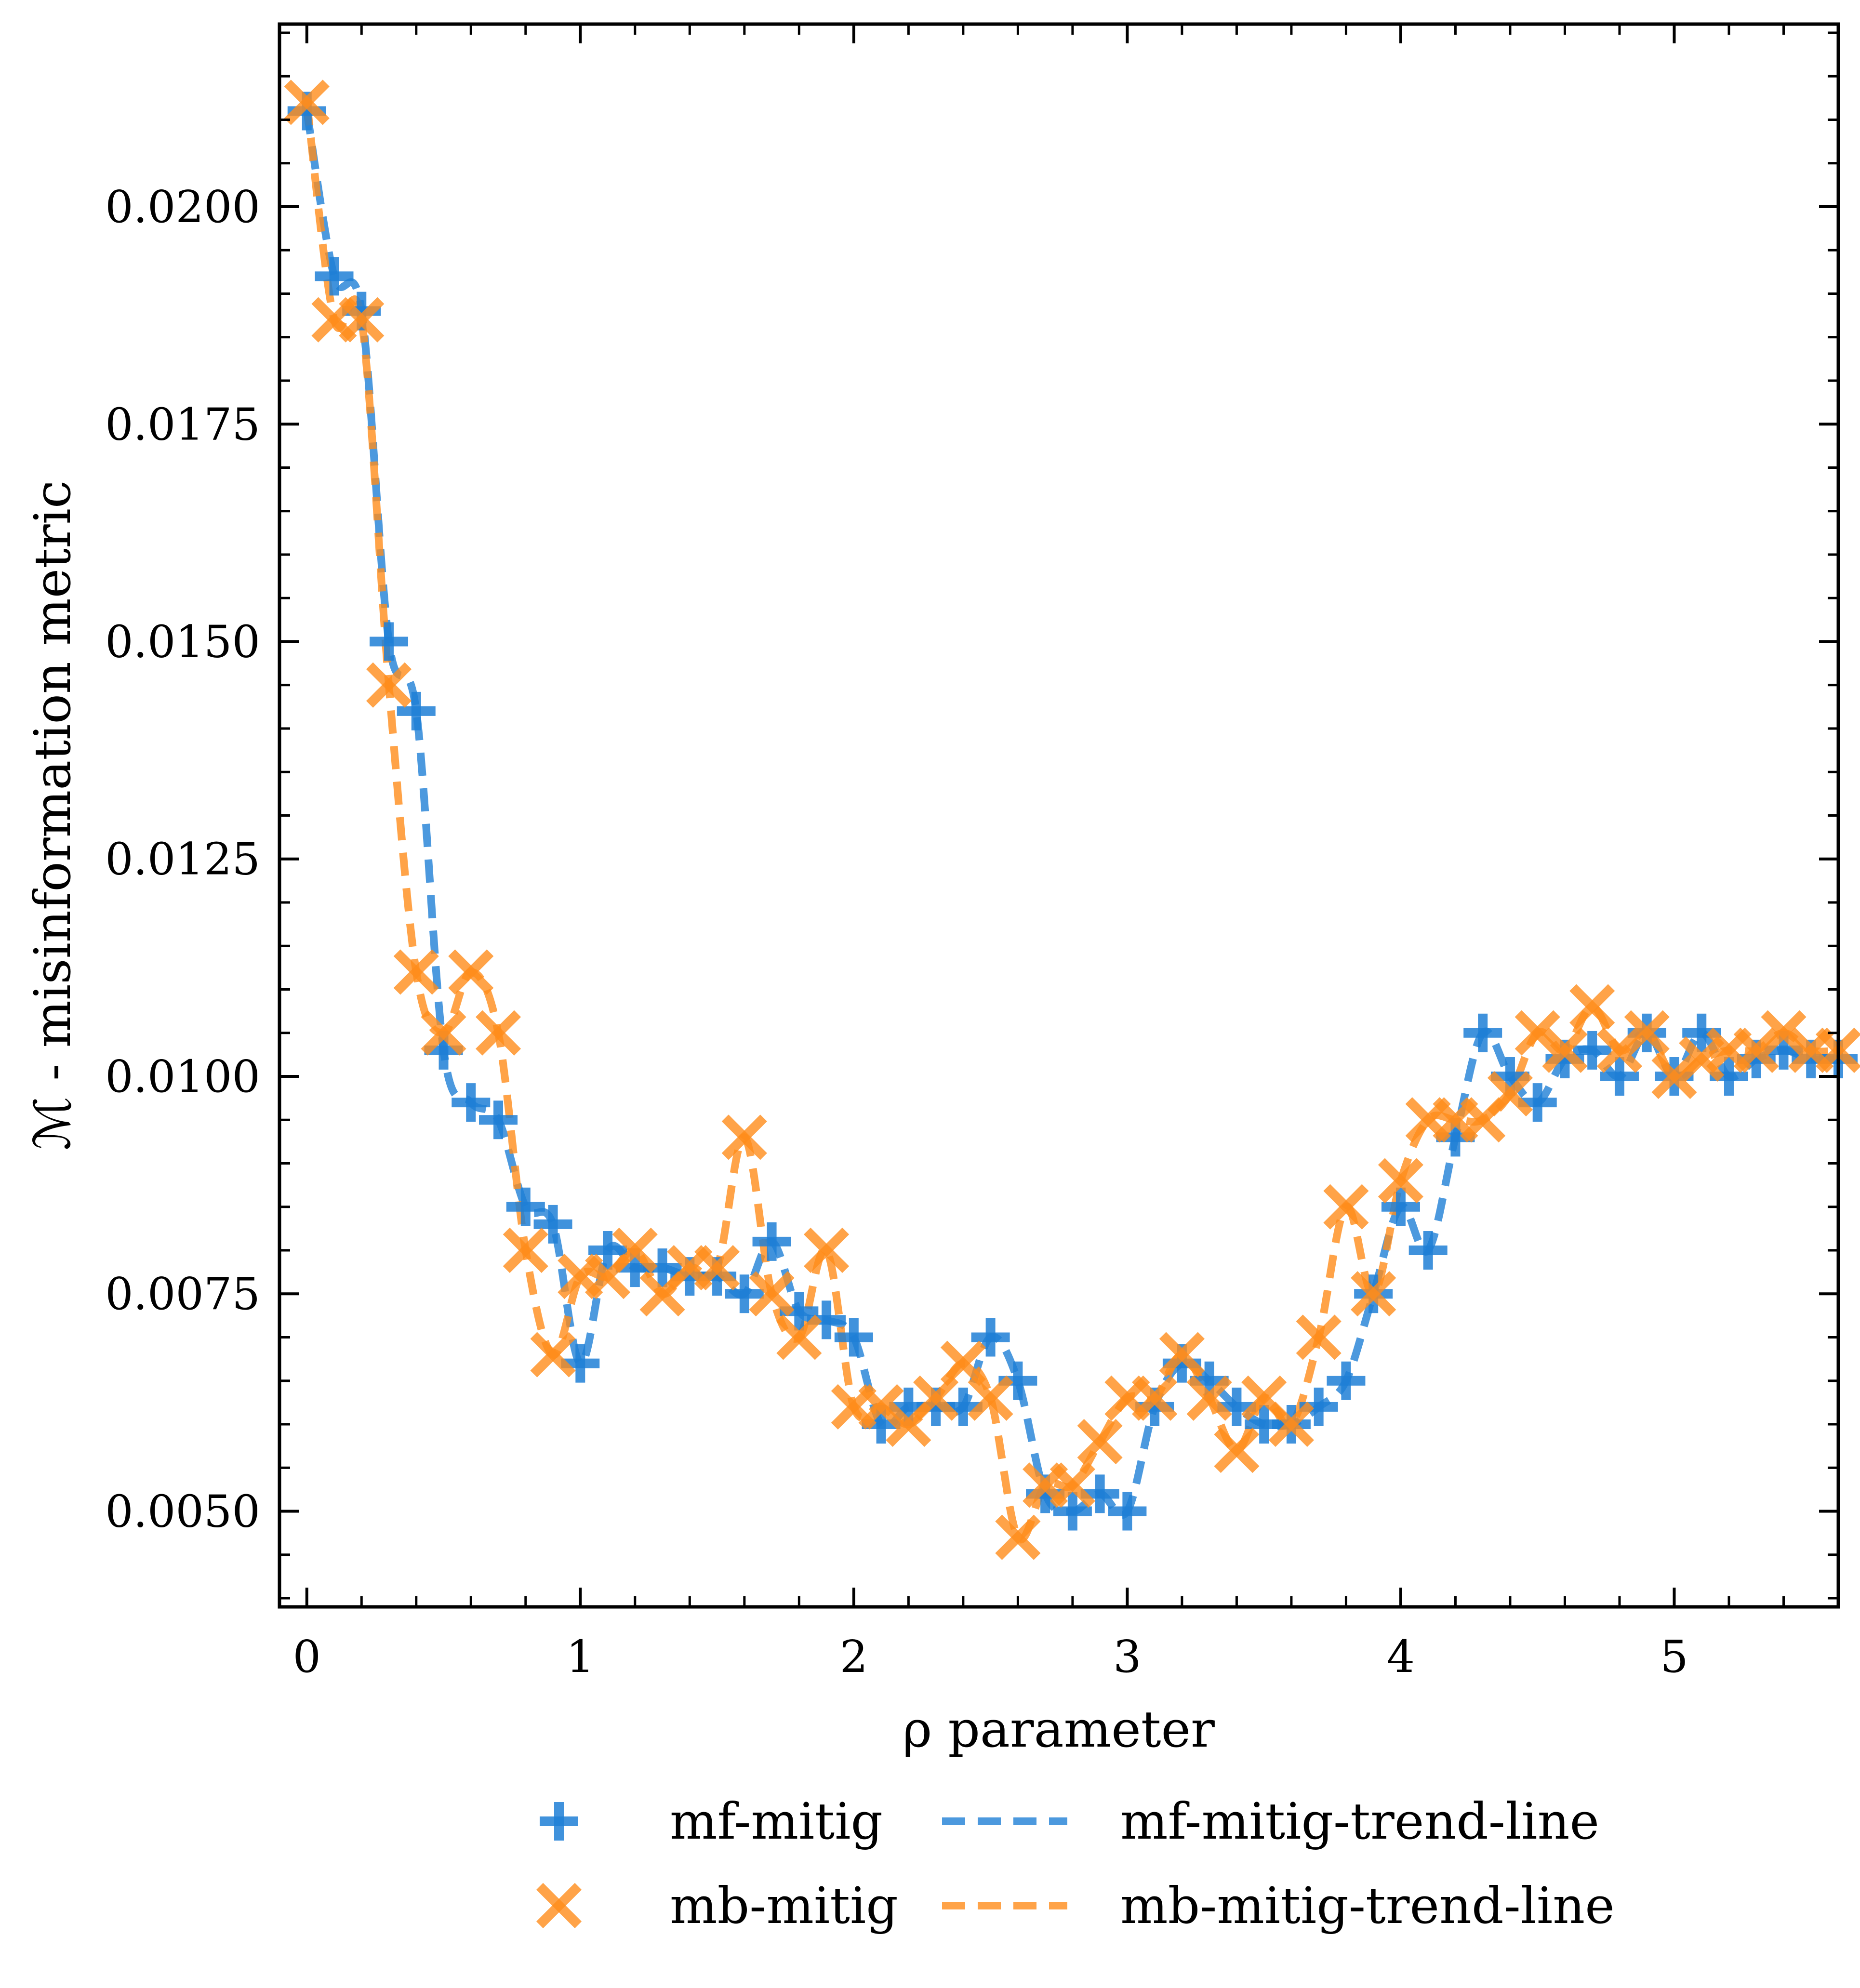 The width and height of the screenshot is (1860, 1988). What do you see at coordinates (182, 424) in the screenshot?
I see `y-tick-label: 0.0175` at bounding box center [182, 424].